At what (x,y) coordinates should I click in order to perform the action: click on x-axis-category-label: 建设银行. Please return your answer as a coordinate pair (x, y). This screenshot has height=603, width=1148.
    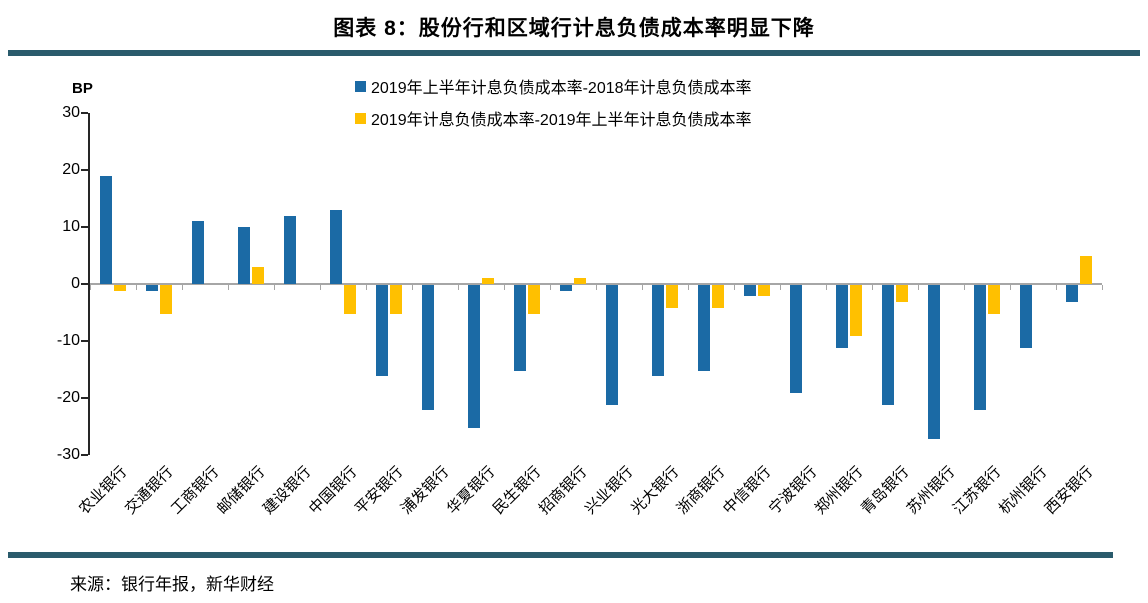
    Looking at the image, I should click on (287, 490).